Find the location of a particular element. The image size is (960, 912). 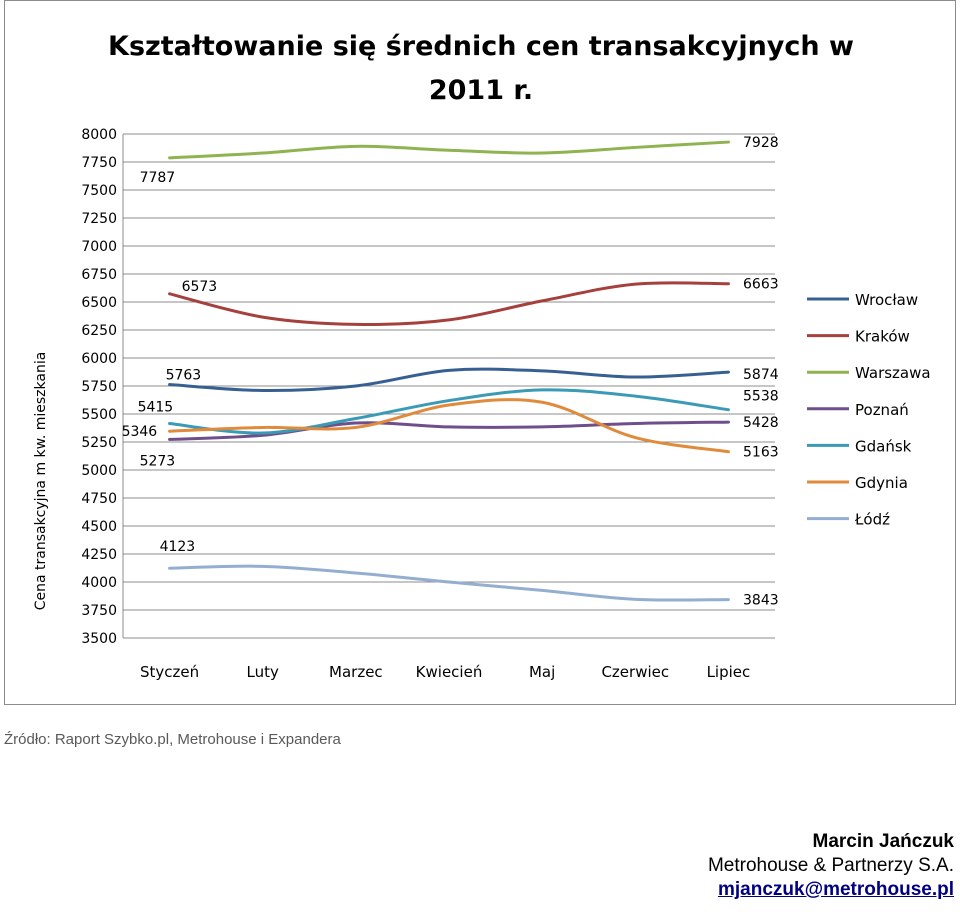

legend-entry: Wrocław is located at coordinates (886, 300).